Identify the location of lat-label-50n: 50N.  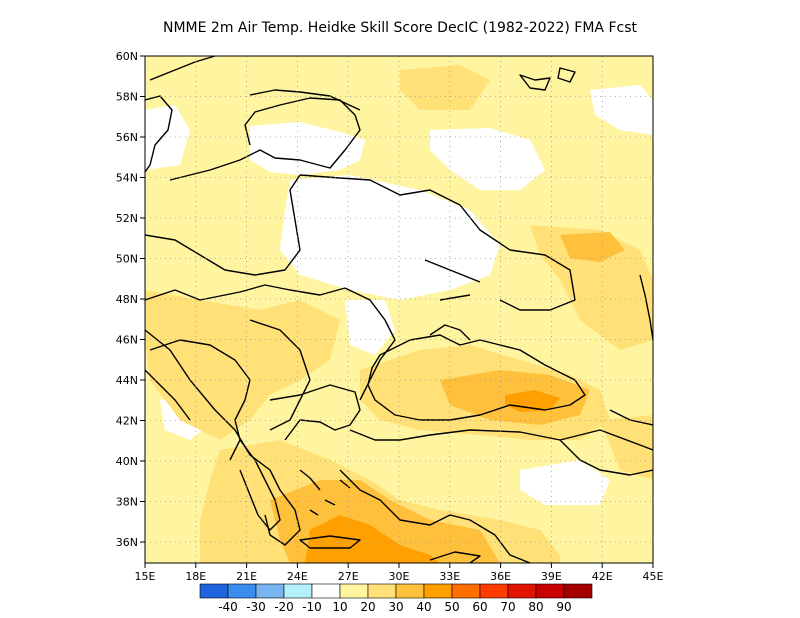
(127, 259).